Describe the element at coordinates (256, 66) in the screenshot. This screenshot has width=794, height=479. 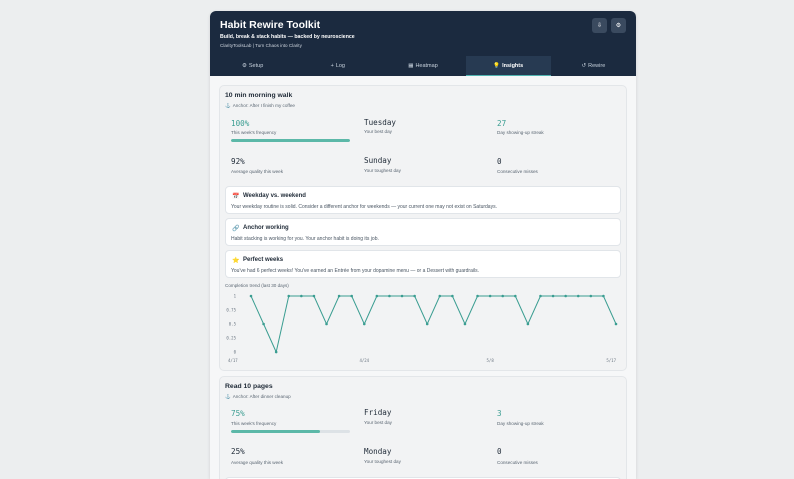
I see `tab-label: Setup` at that location.